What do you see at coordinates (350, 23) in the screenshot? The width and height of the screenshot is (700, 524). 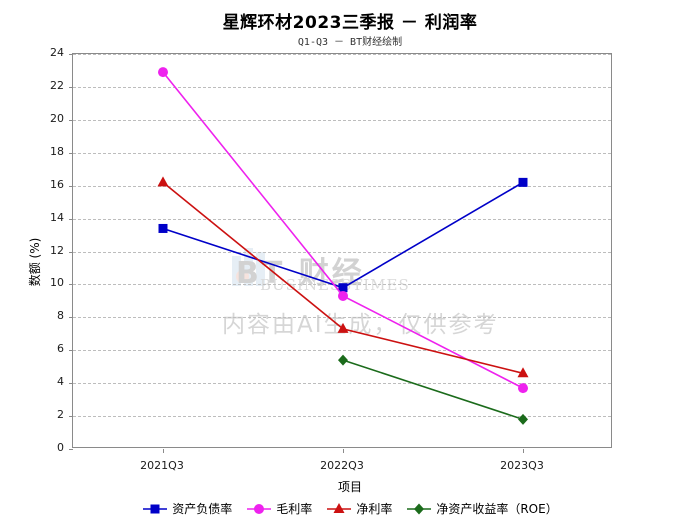 I see `chart-title: 星辉环材2023三季报 － 利润率` at bounding box center [350, 23].